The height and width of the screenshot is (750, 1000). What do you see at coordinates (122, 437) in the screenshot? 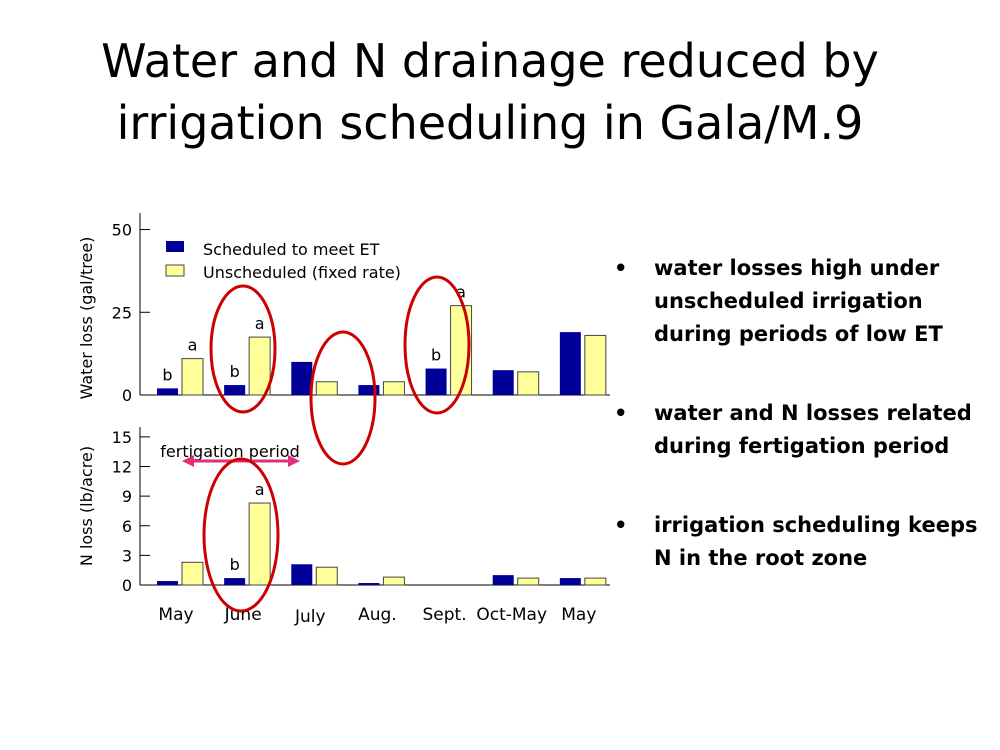
I see `y-tick-label: 15` at bounding box center [122, 437].